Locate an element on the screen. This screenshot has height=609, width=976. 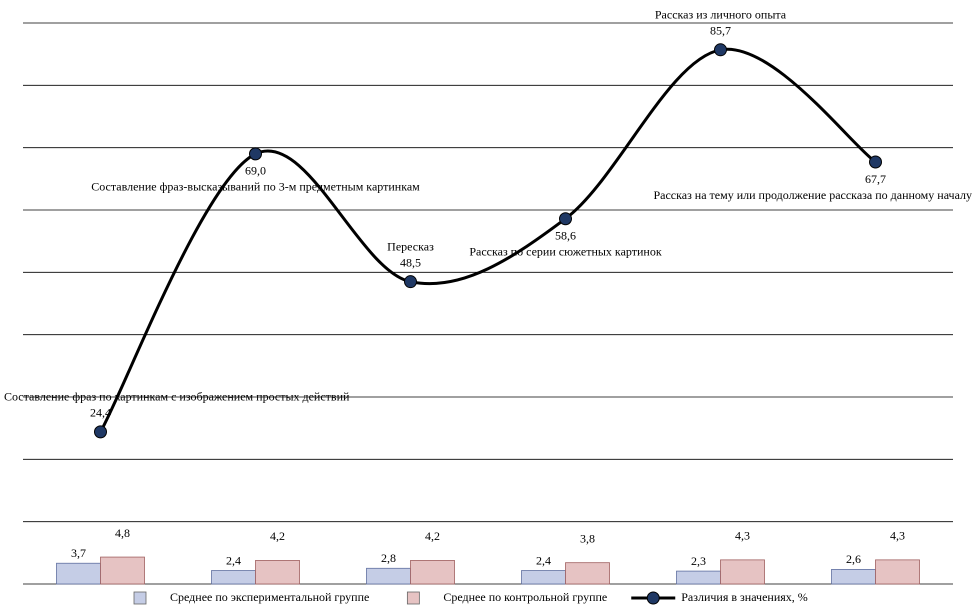
bar-value-label: 3,7 is located at coordinates (78, 553).